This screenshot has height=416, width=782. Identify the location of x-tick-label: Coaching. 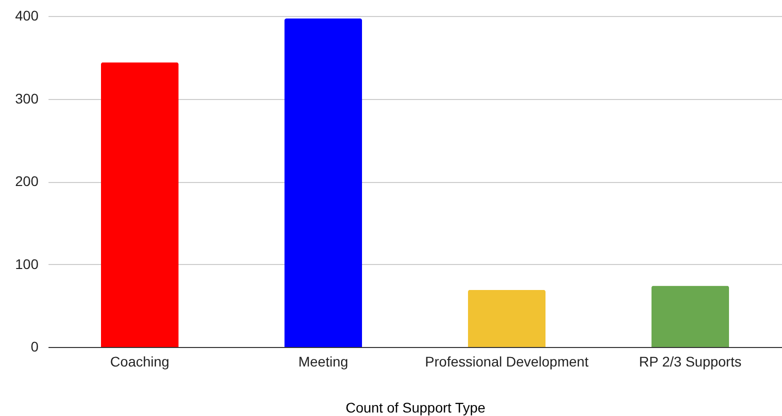
(140, 362).